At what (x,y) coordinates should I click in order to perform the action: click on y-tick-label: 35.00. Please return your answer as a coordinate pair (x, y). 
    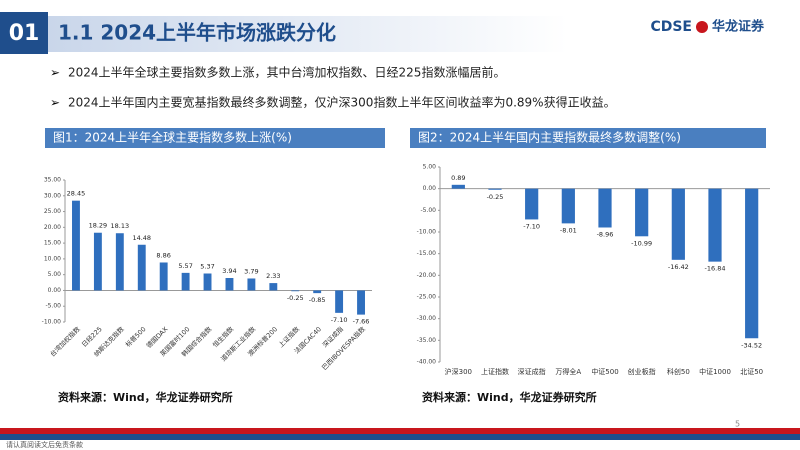
    Looking at the image, I should click on (52, 180).